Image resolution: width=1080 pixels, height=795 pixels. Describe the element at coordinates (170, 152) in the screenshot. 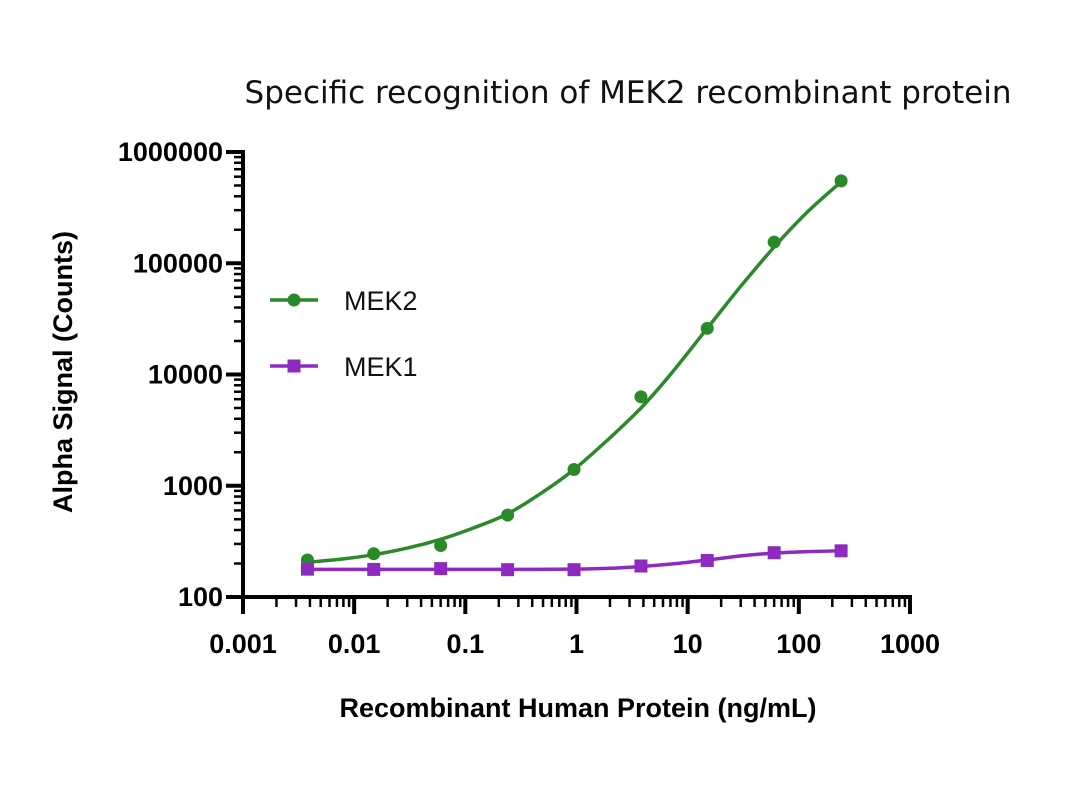

I see `y-tick-label: 1000000` at that location.